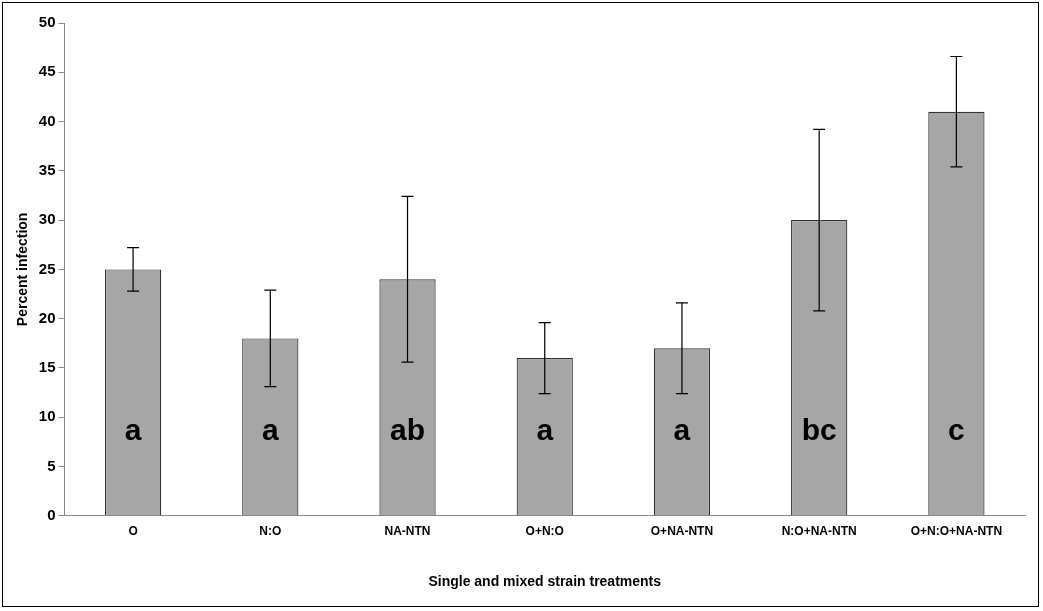 The image size is (1043, 611). I want to click on y-tick-label: 0, so click(51, 514).